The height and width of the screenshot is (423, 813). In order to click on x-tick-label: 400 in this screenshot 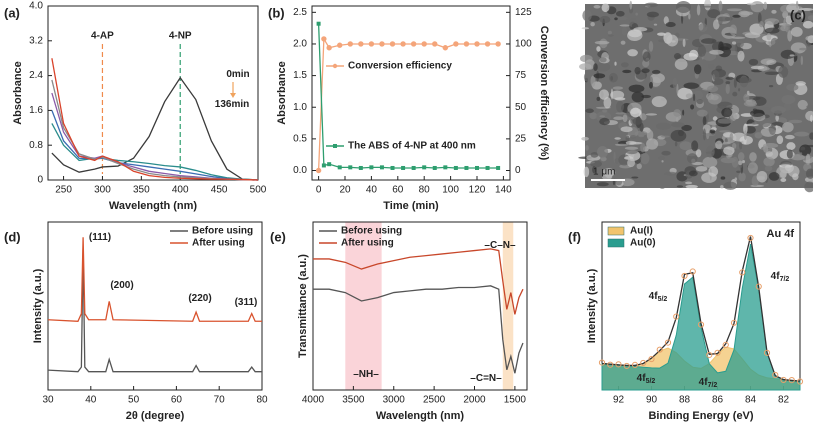, I will do `click(180, 190)`.